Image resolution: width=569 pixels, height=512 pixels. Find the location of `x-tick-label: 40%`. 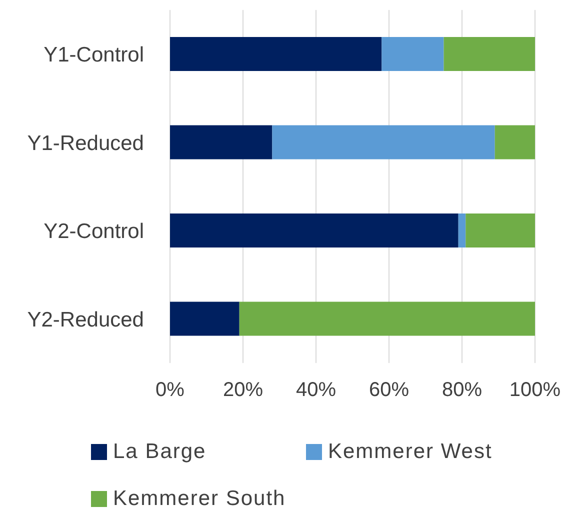

x-tick-label: 40% is located at coordinates (316, 390).